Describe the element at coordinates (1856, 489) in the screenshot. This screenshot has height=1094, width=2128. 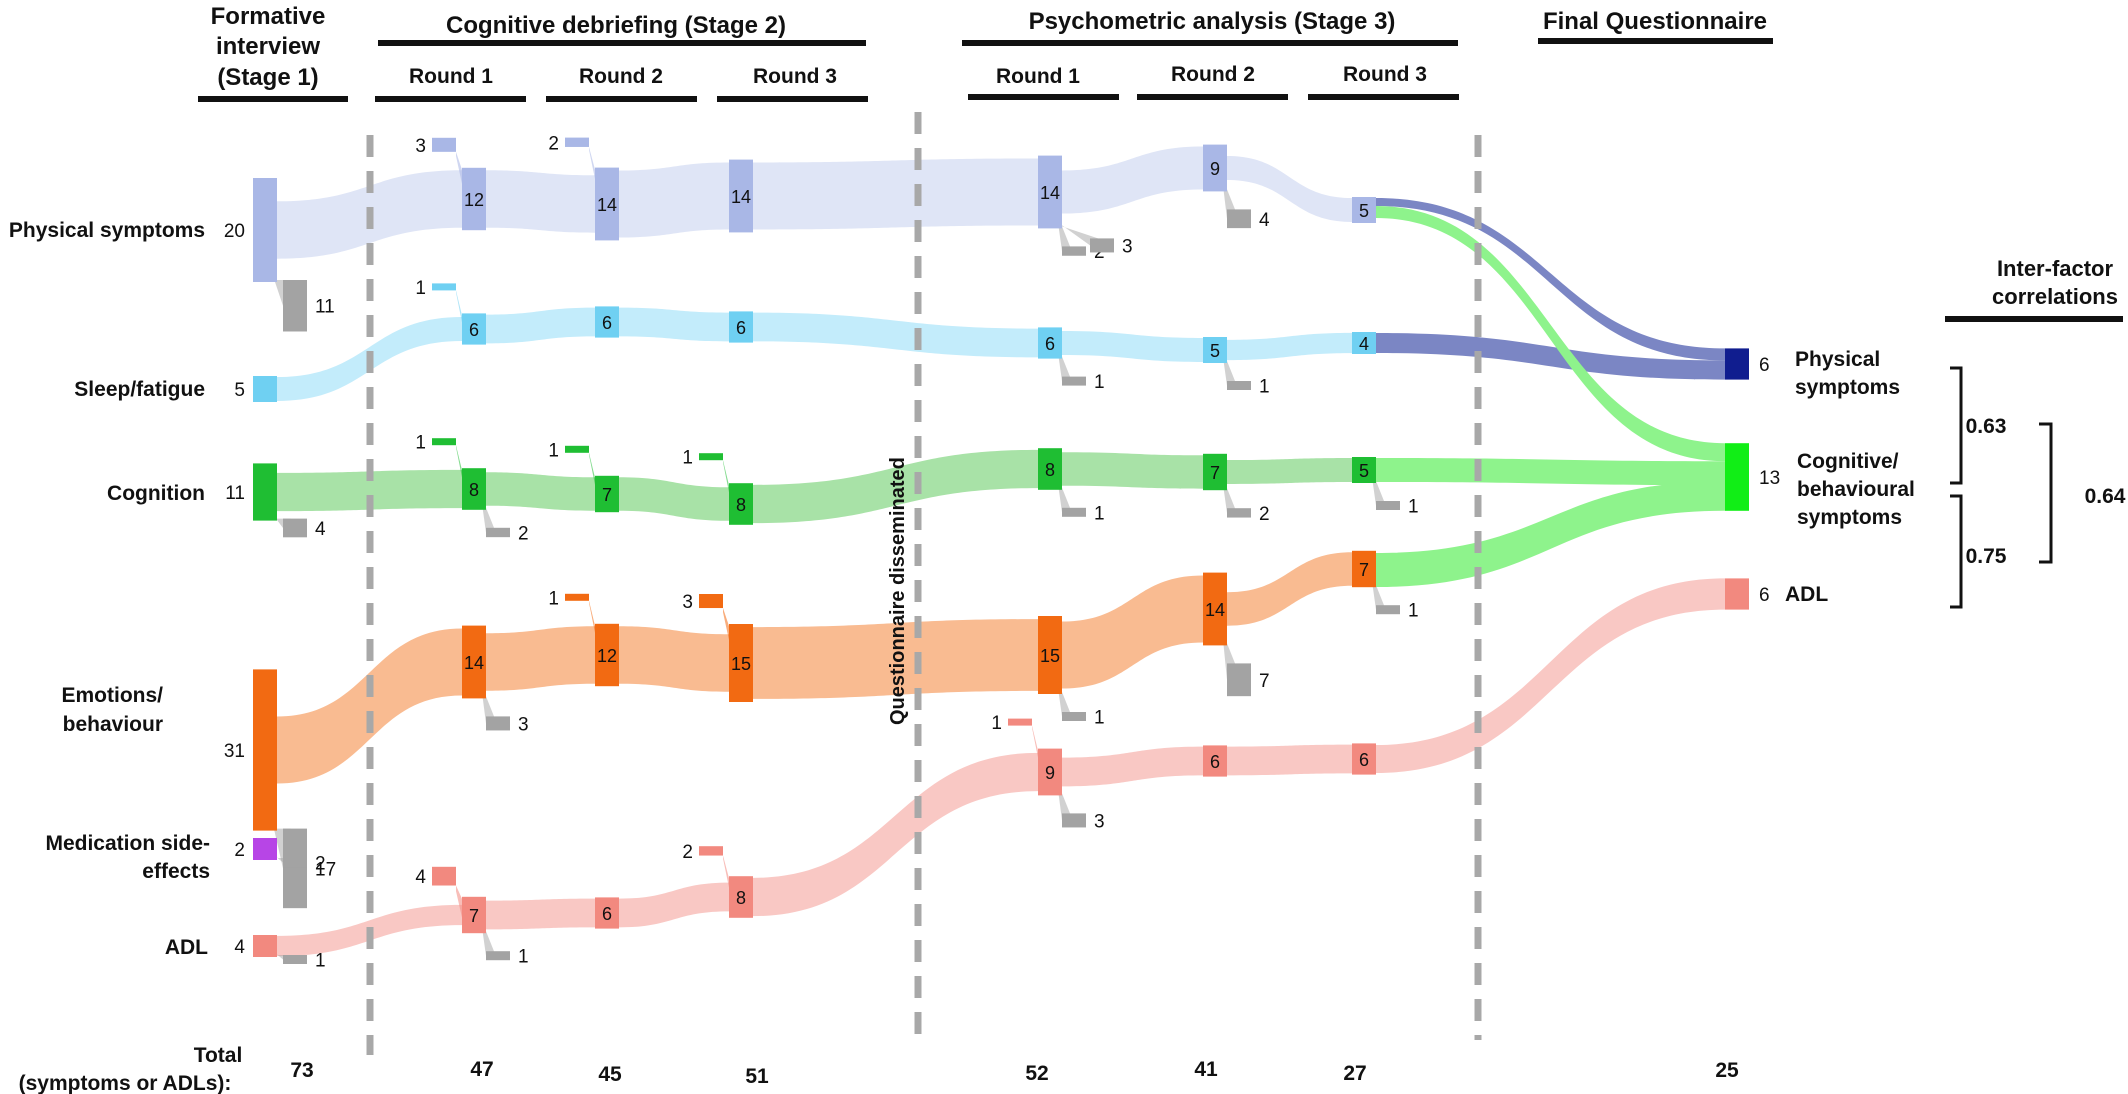
I see `final-label-cognitive-line2: behavioural` at that location.